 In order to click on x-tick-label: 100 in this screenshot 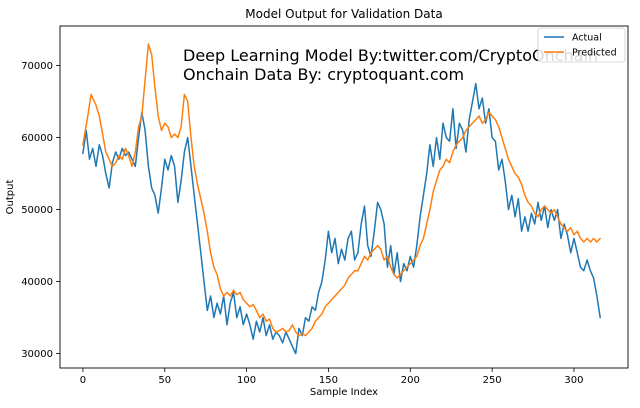, I will do `click(246, 380)`.